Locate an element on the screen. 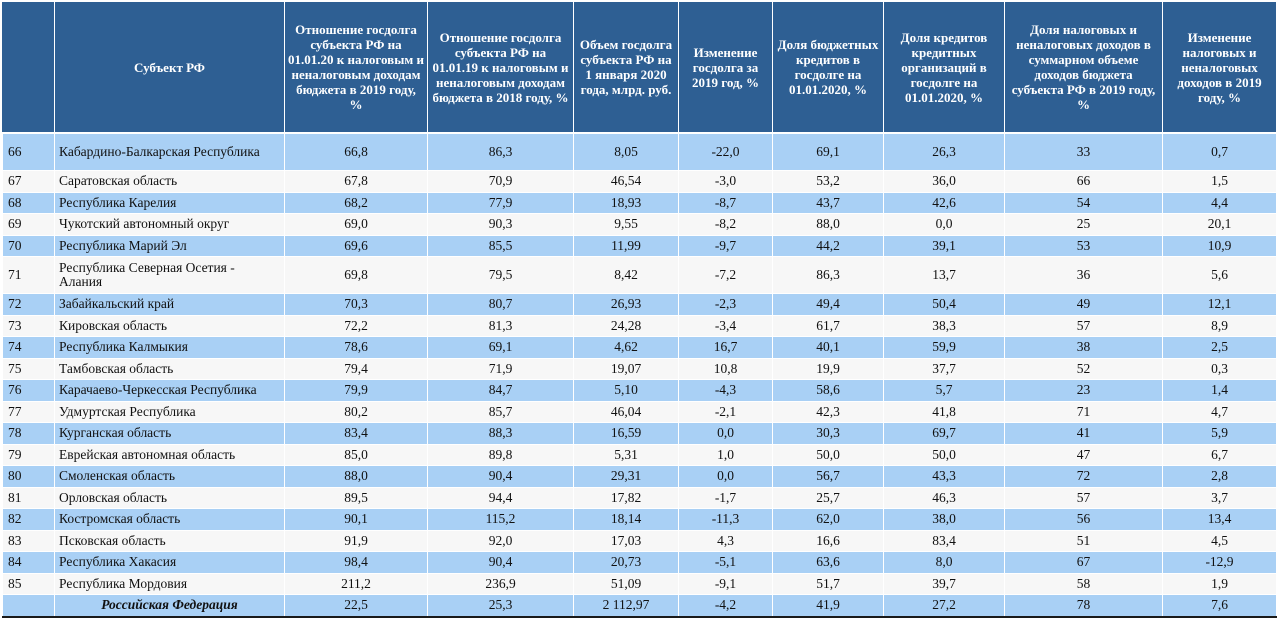 This screenshot has width=1280, height=631. value-cell-2: 88,0 is located at coordinates (356, 476).